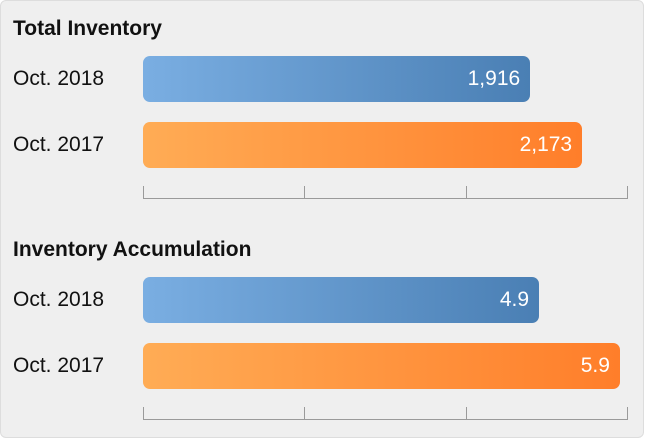  I want to click on chart-title: Total Inventory, so click(87, 28).